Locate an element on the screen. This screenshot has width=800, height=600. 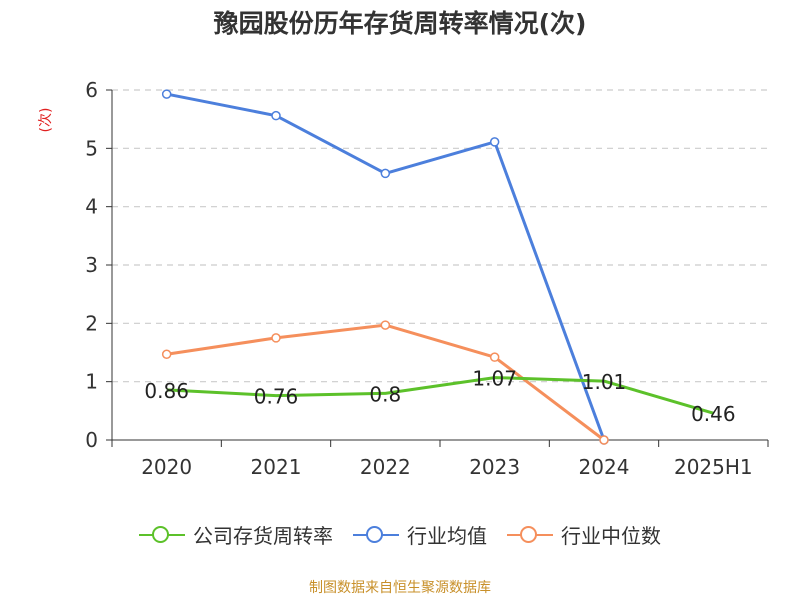
legend-item-company: 公司存货周转率 is located at coordinates (236, 534).